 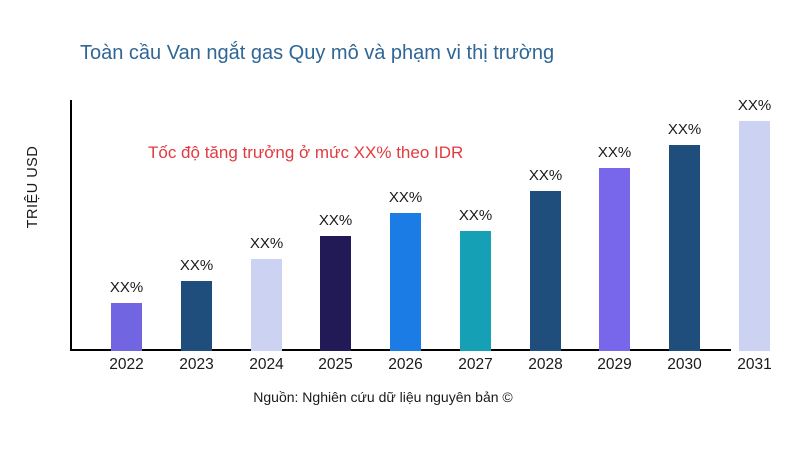 I want to click on bar-2031, so click(x=754, y=236).